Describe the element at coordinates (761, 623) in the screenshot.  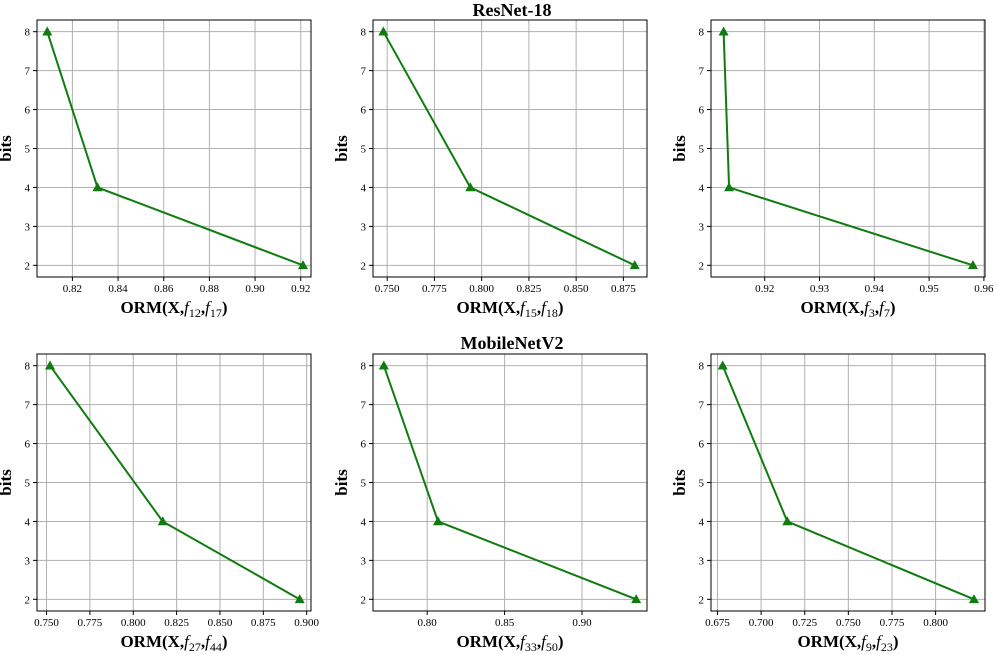
I see `x-tick-label: 0.700` at that location.